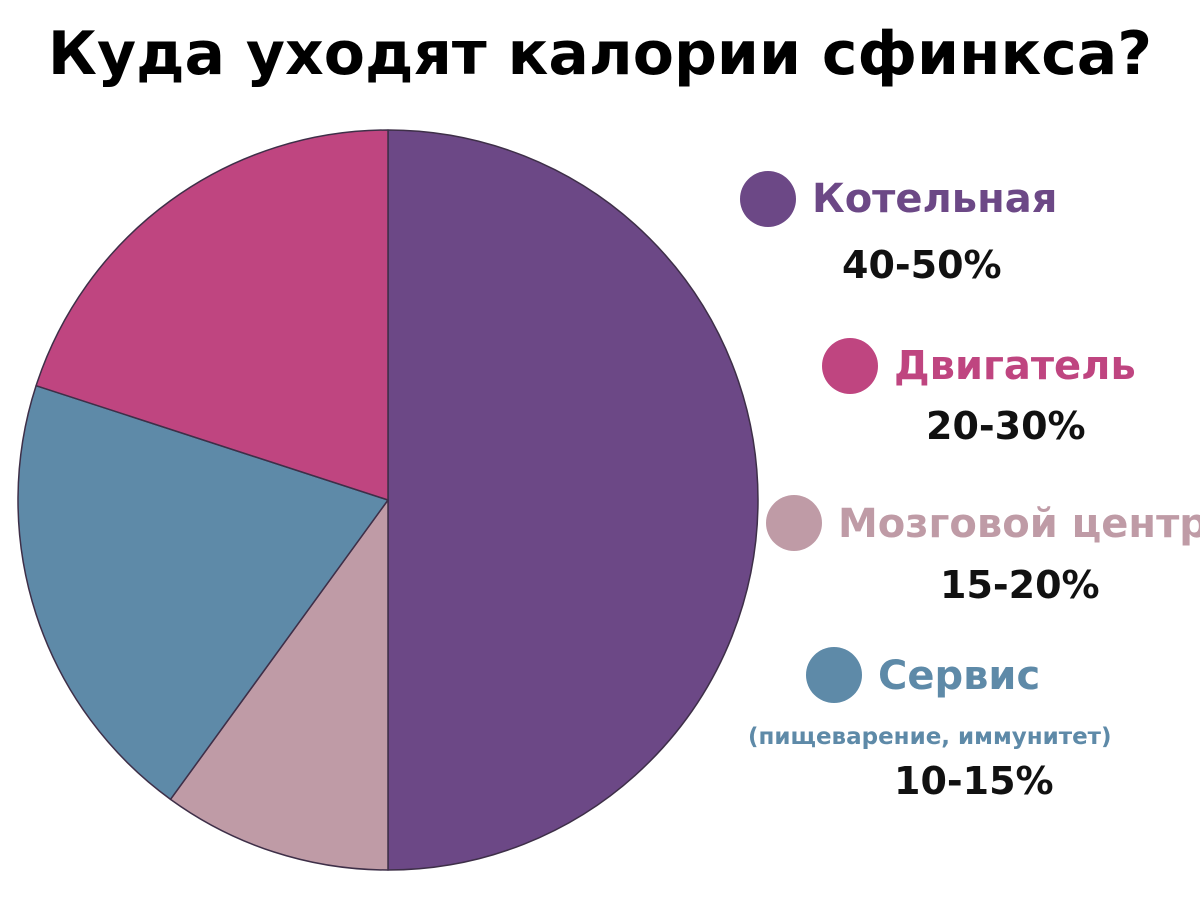  Describe the element at coordinates (1019, 524) in the screenshot. I see `legend-label-mozgovoy: Мозговой центр` at that location.